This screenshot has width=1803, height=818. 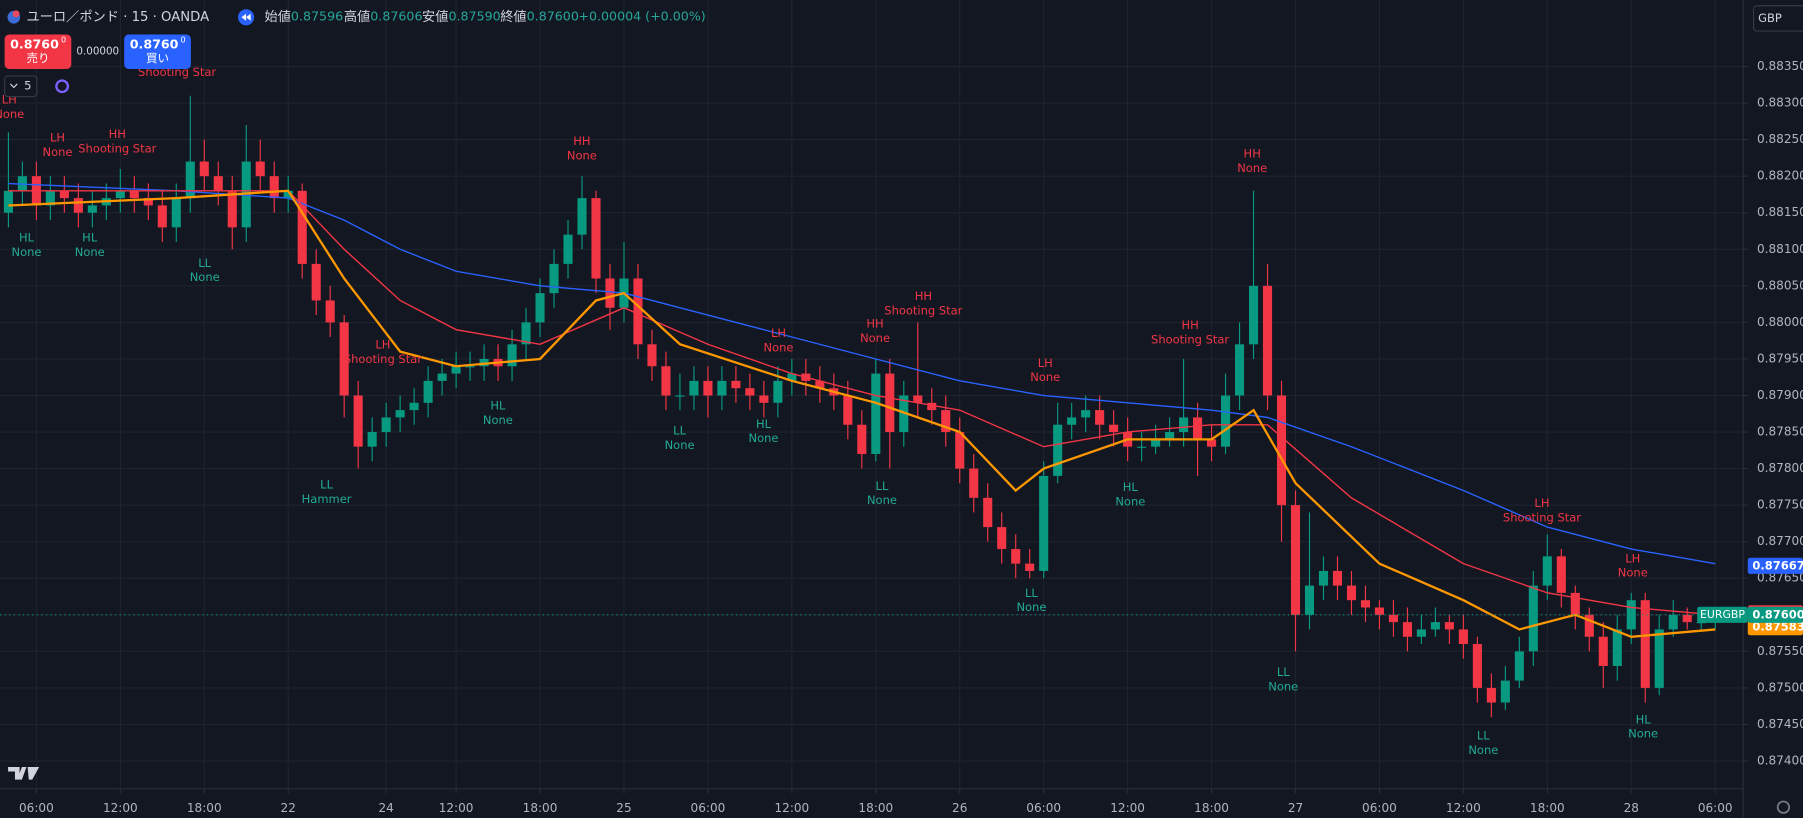 I want to click on high-value: 0.87606, so click(x=396, y=16).